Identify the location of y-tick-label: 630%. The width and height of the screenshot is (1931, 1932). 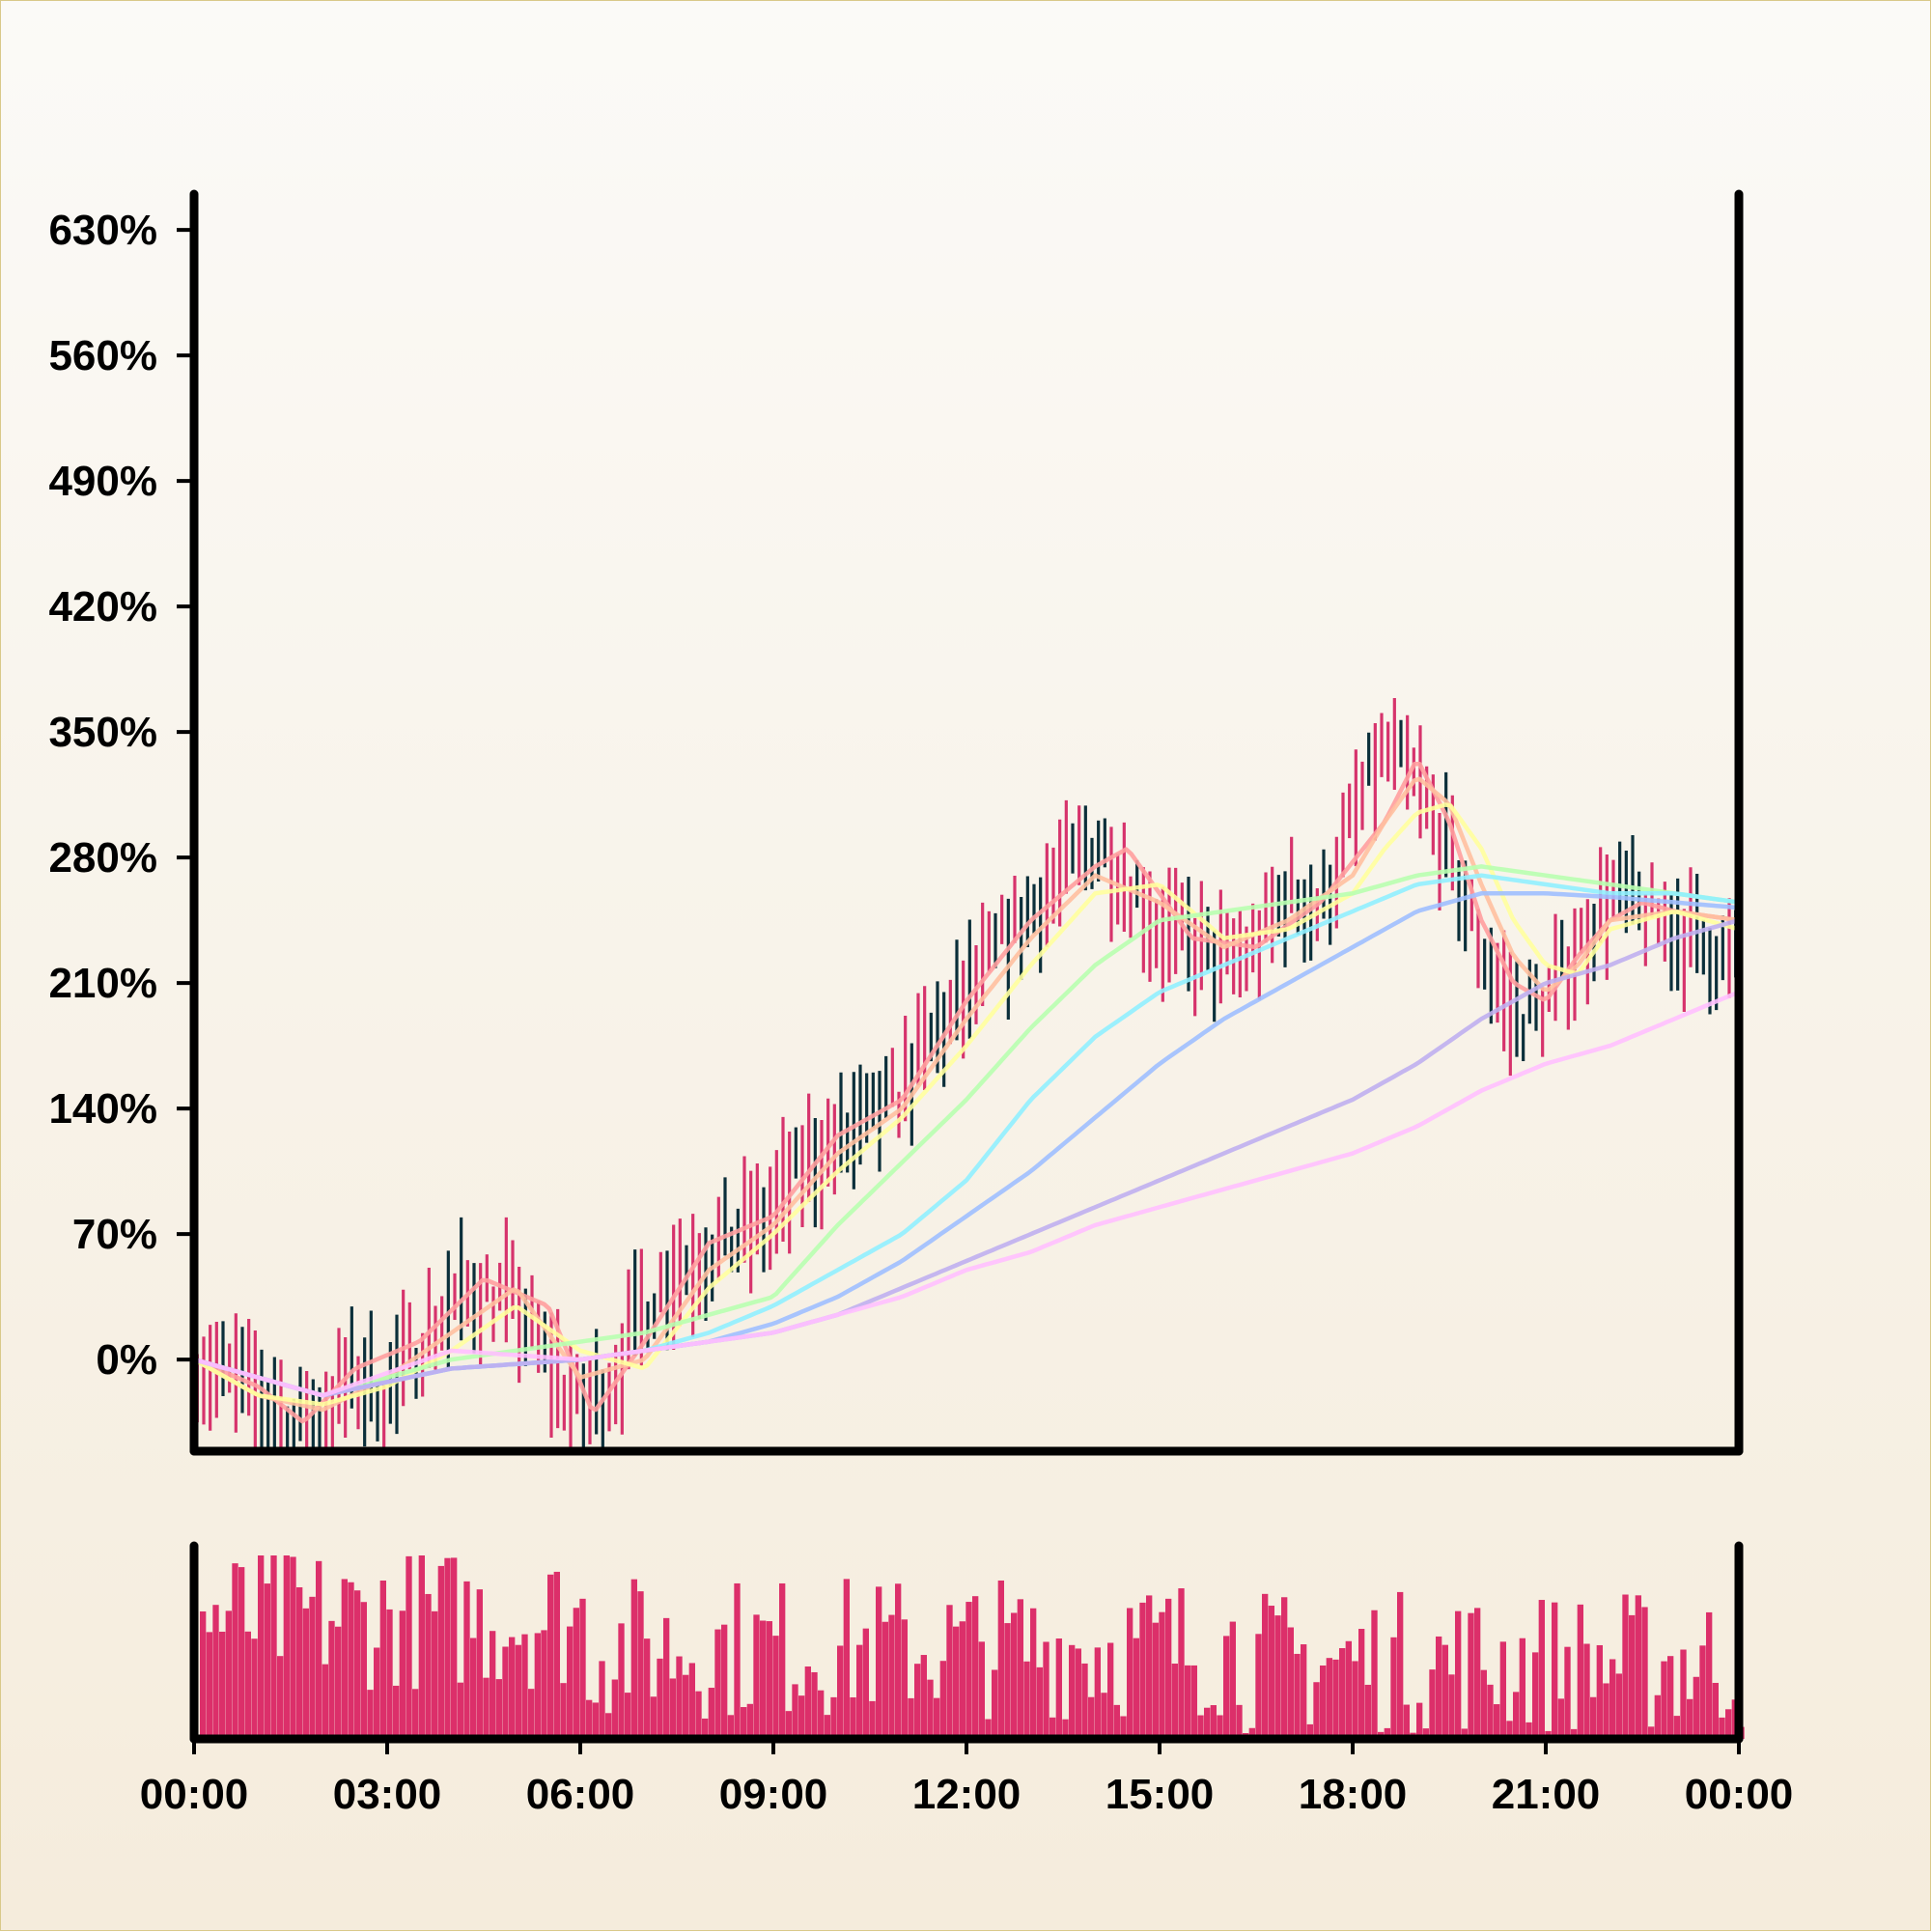
(102, 231).